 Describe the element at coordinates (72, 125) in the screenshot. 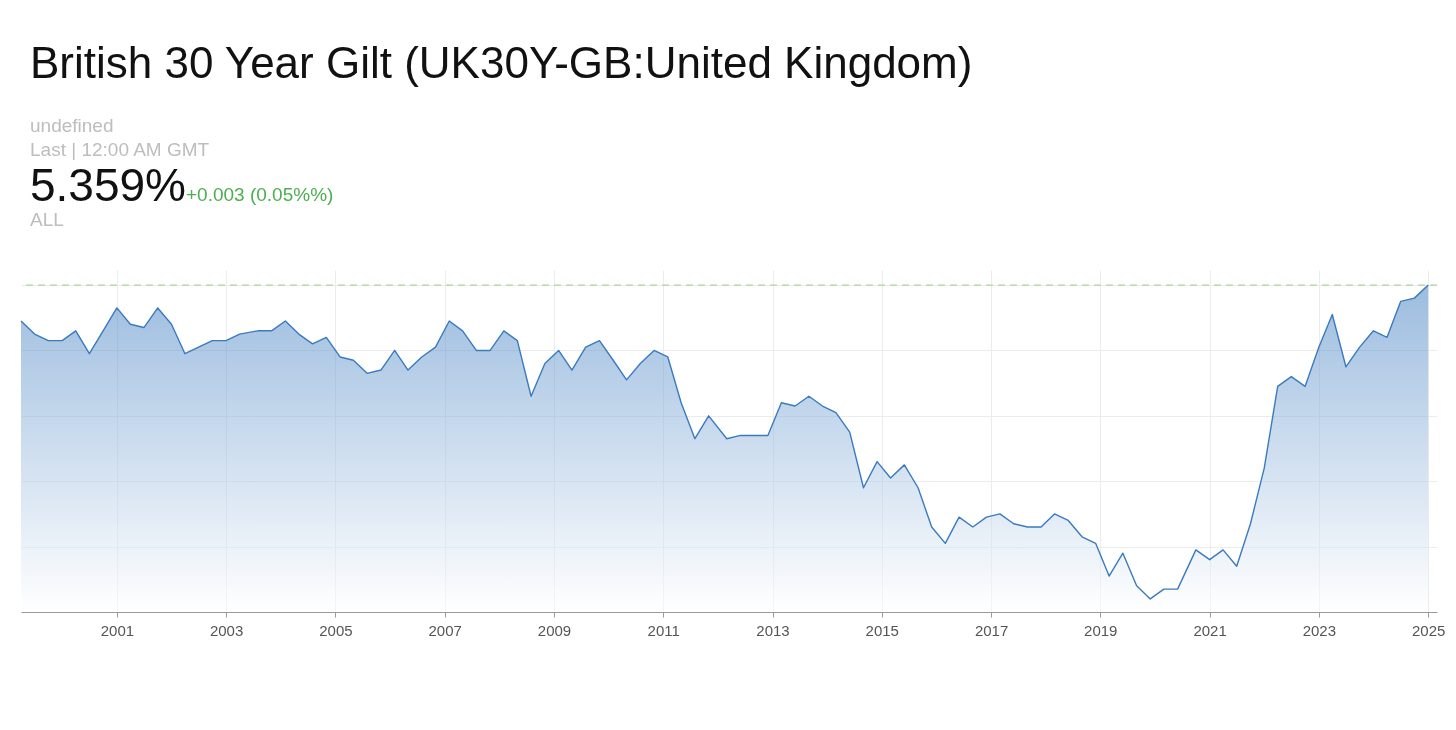

I see `text: undefined` at that location.